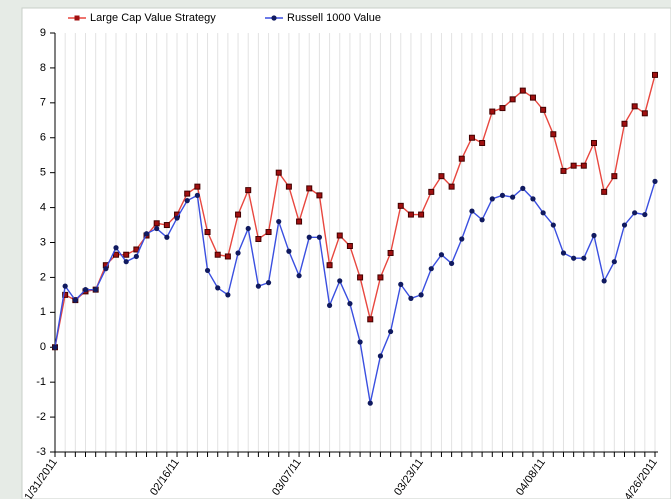  Describe the element at coordinates (43, 33) in the screenshot. I see `y-tick-label: 9` at that location.